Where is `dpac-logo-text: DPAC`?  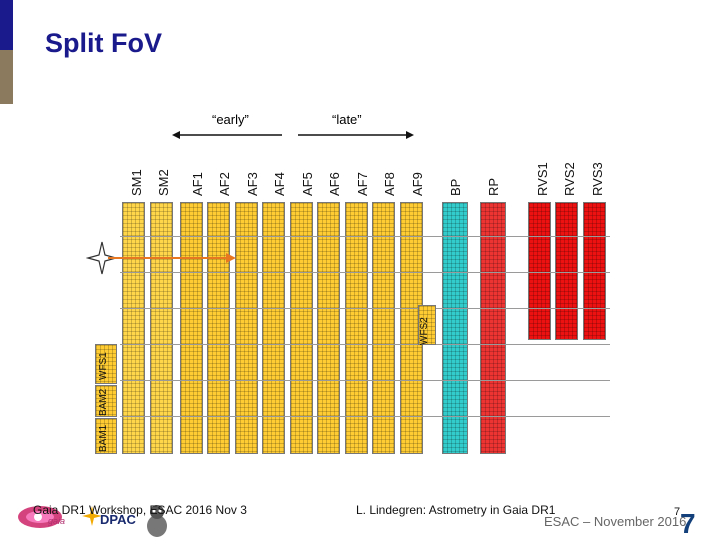 dpac-logo-text: DPAC is located at coordinates (118, 519).